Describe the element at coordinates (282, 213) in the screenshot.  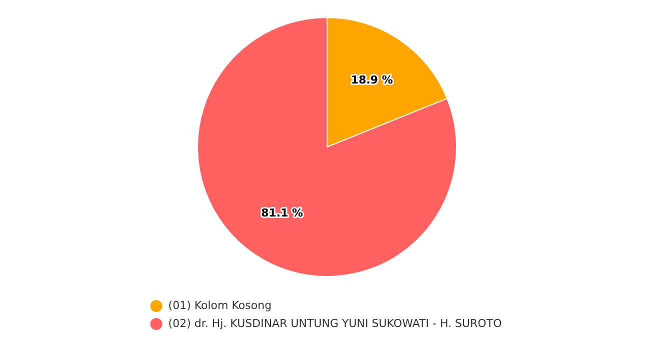
I see `data-label: 81.1 %` at that location.